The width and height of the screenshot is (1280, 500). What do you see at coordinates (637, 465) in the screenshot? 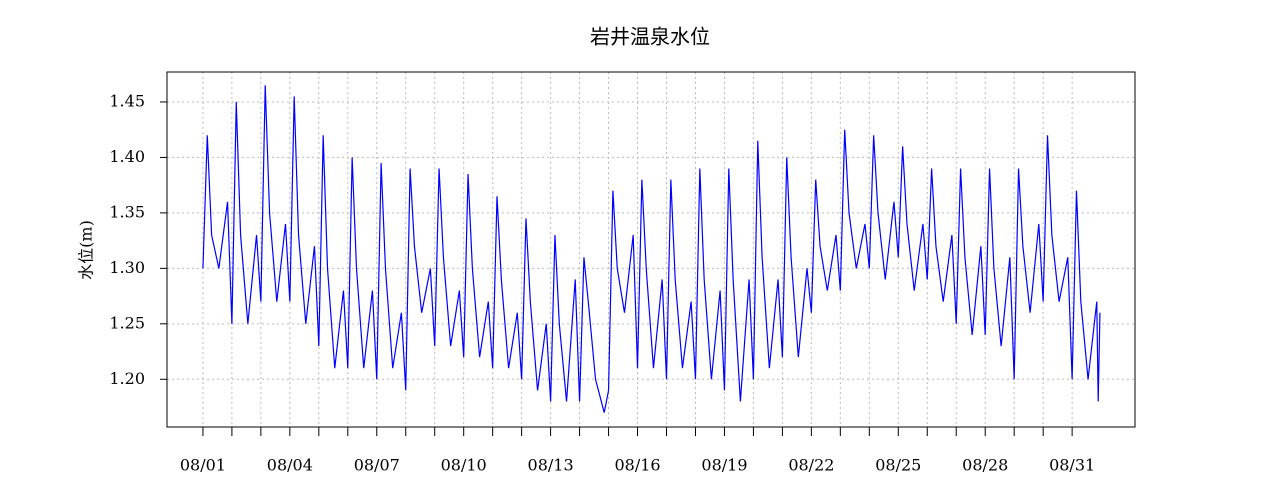
I see `x-tick-label: 08/16` at bounding box center [637, 465].